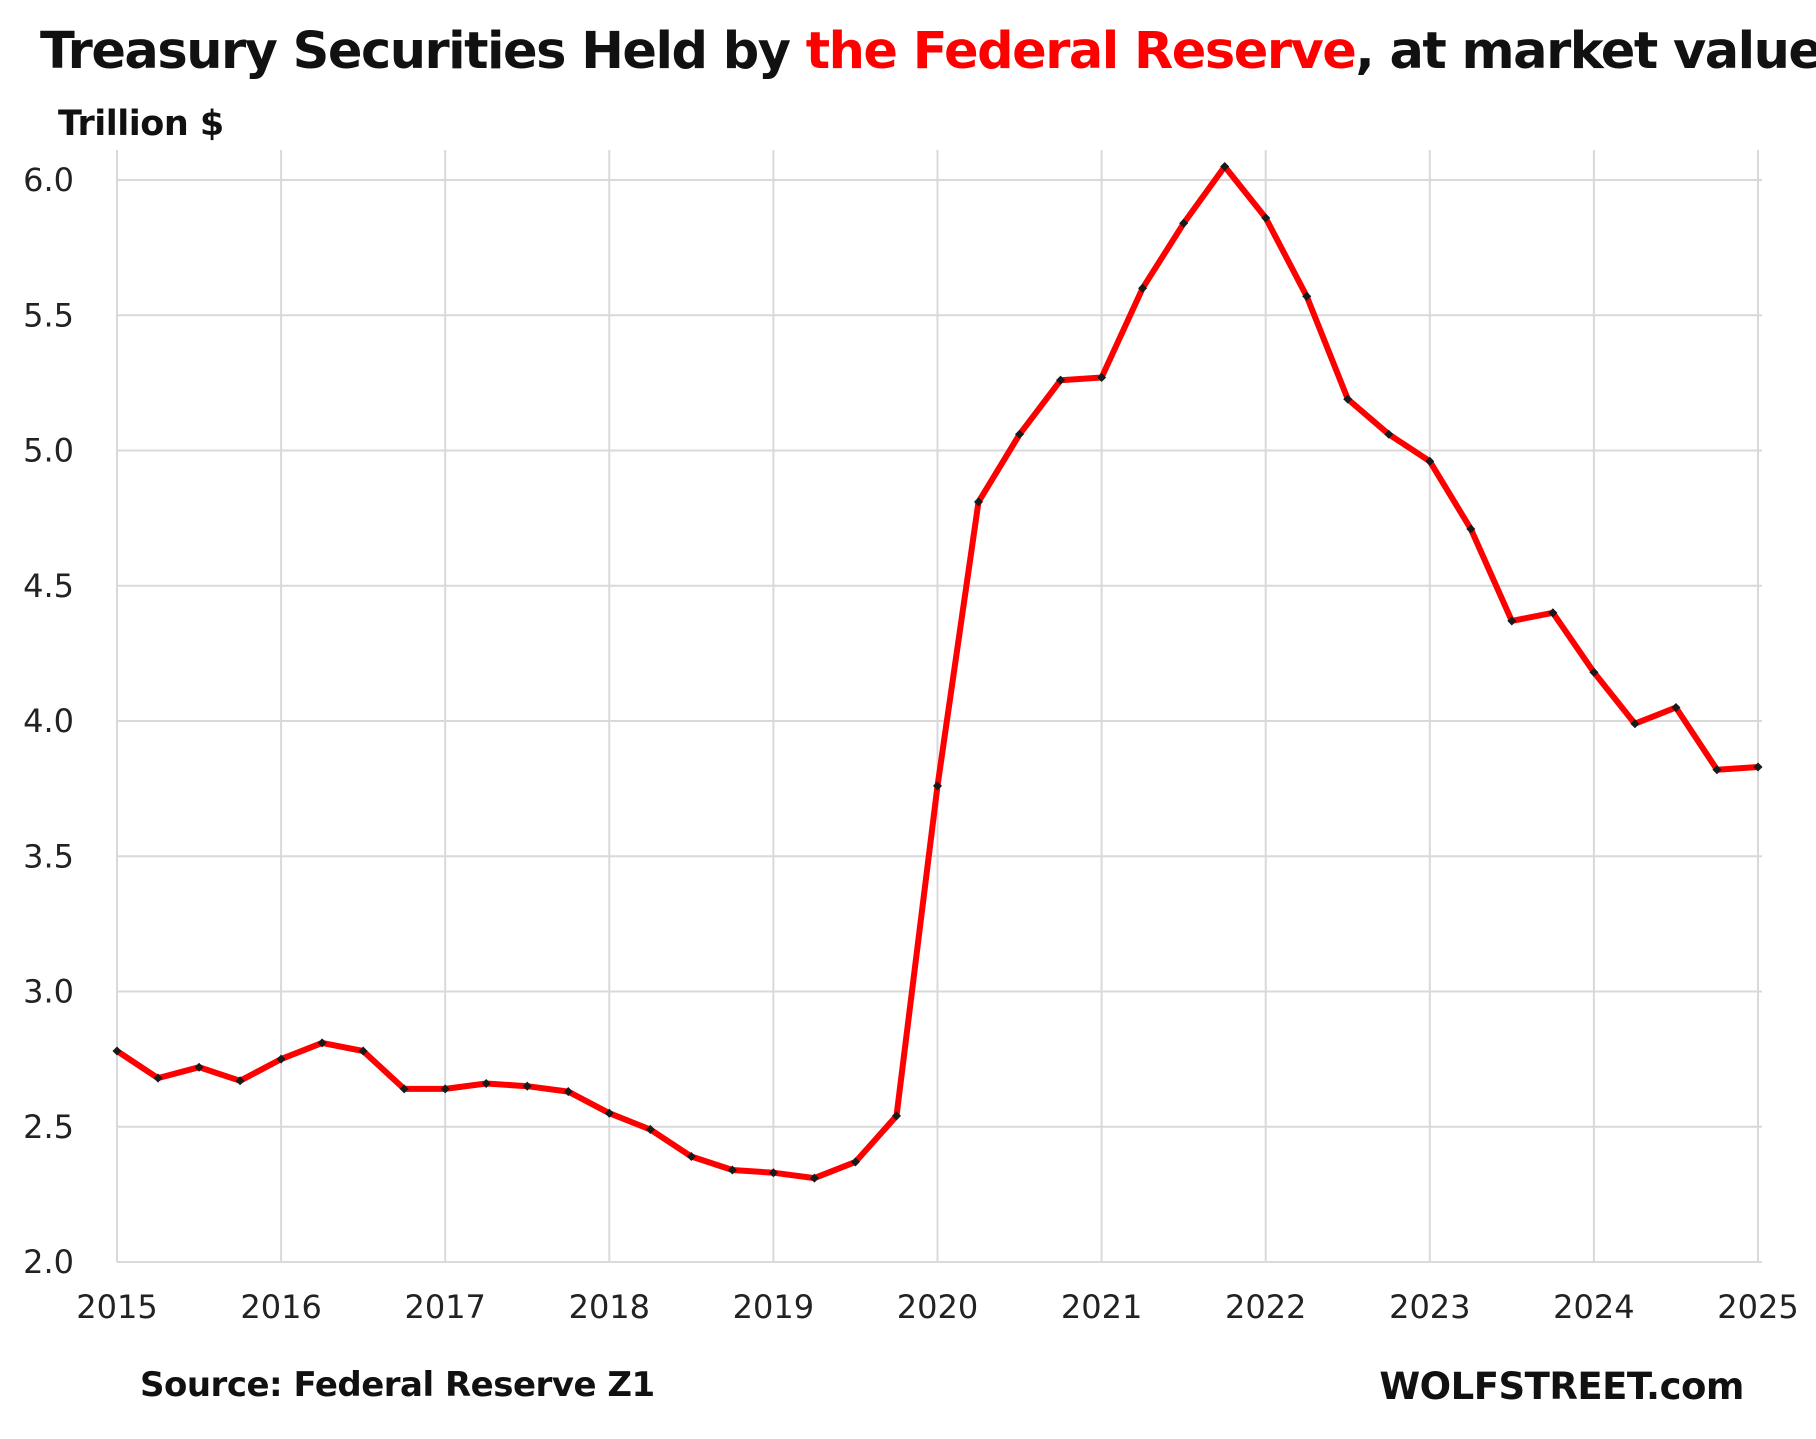 The image size is (1816, 1439). What do you see at coordinates (48, 856) in the screenshot?
I see `y-tick-label: 3.5` at bounding box center [48, 856].